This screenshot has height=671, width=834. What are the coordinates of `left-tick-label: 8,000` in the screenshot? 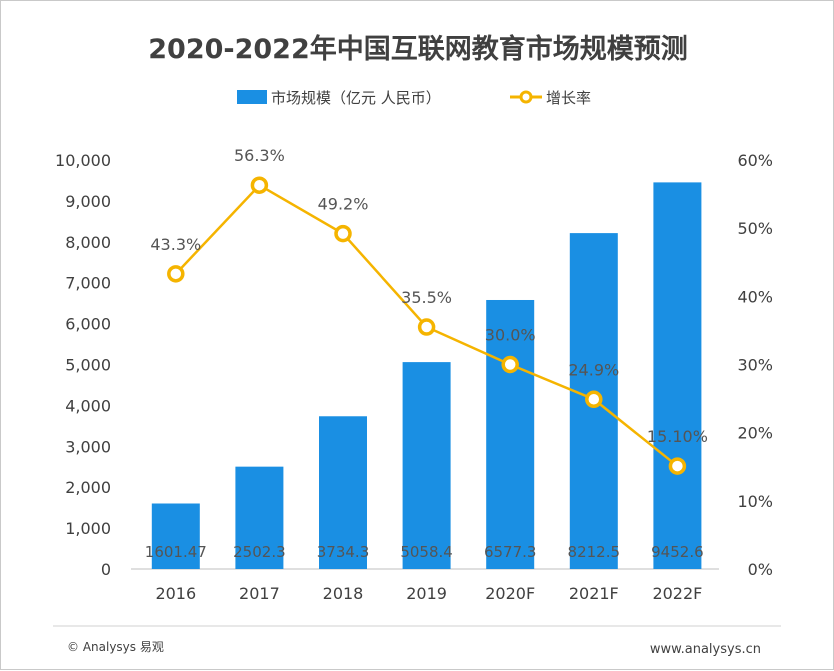 It's located at (88, 242).